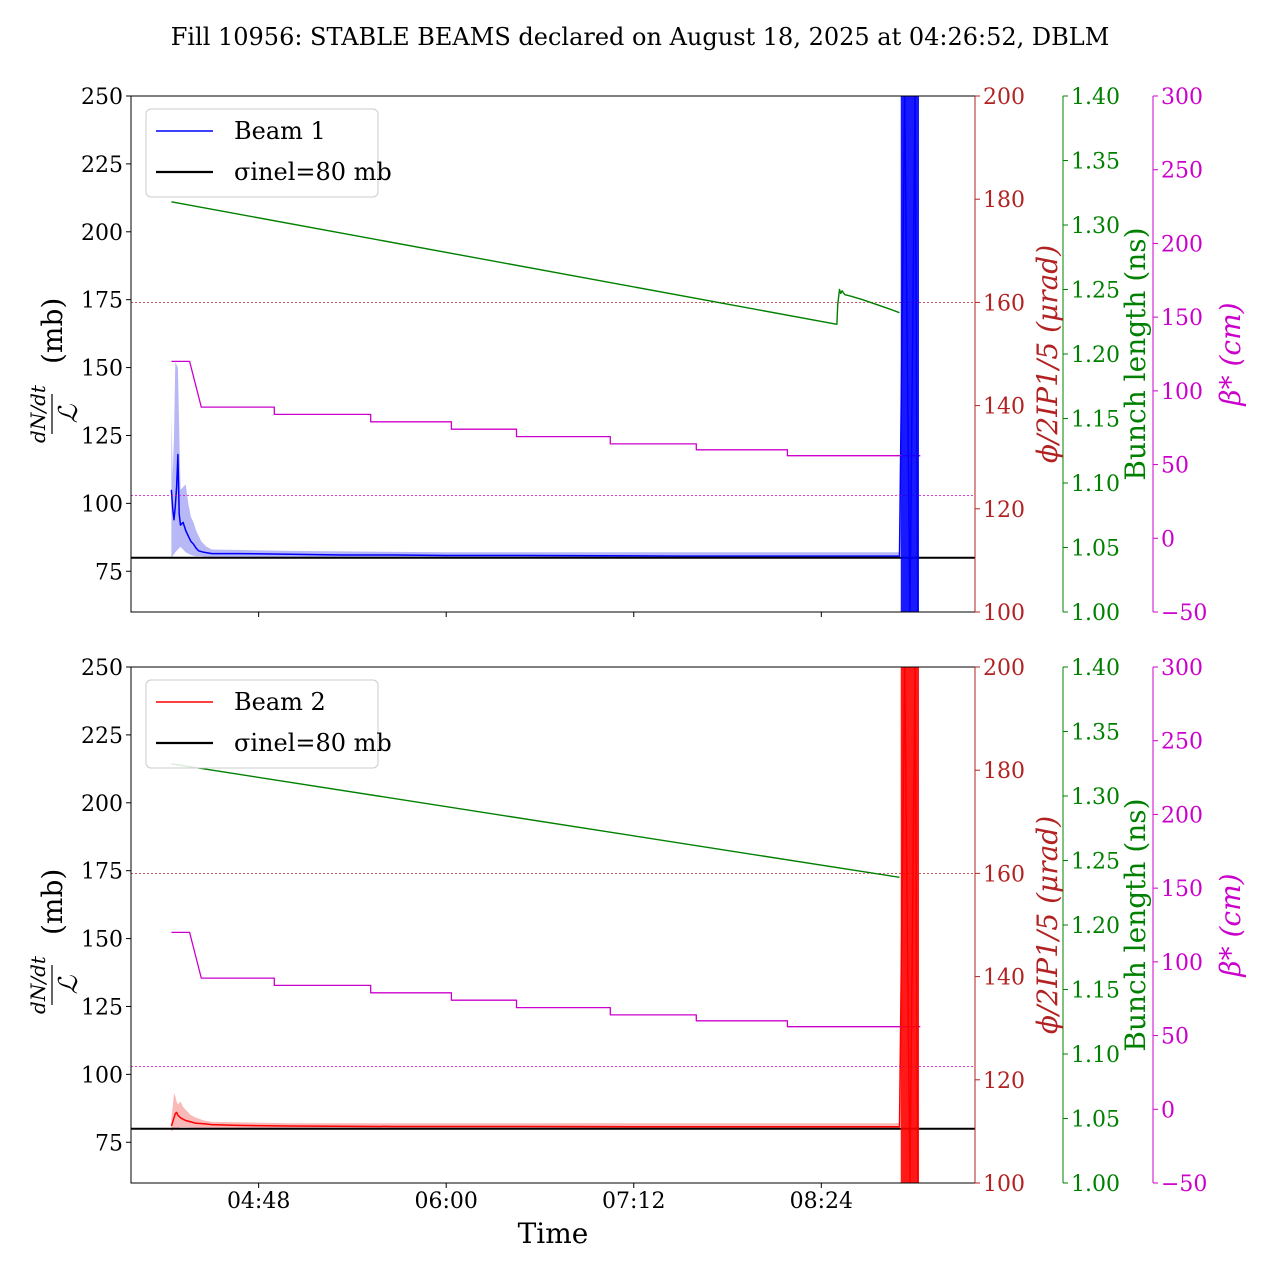 This screenshot has height=1280, width=1280. I want to click on bunch-length-axis: 1.00 1.05 1.10 1.15 1.20 1.25 1.30 1.35 1.40, so click(1091, 355).